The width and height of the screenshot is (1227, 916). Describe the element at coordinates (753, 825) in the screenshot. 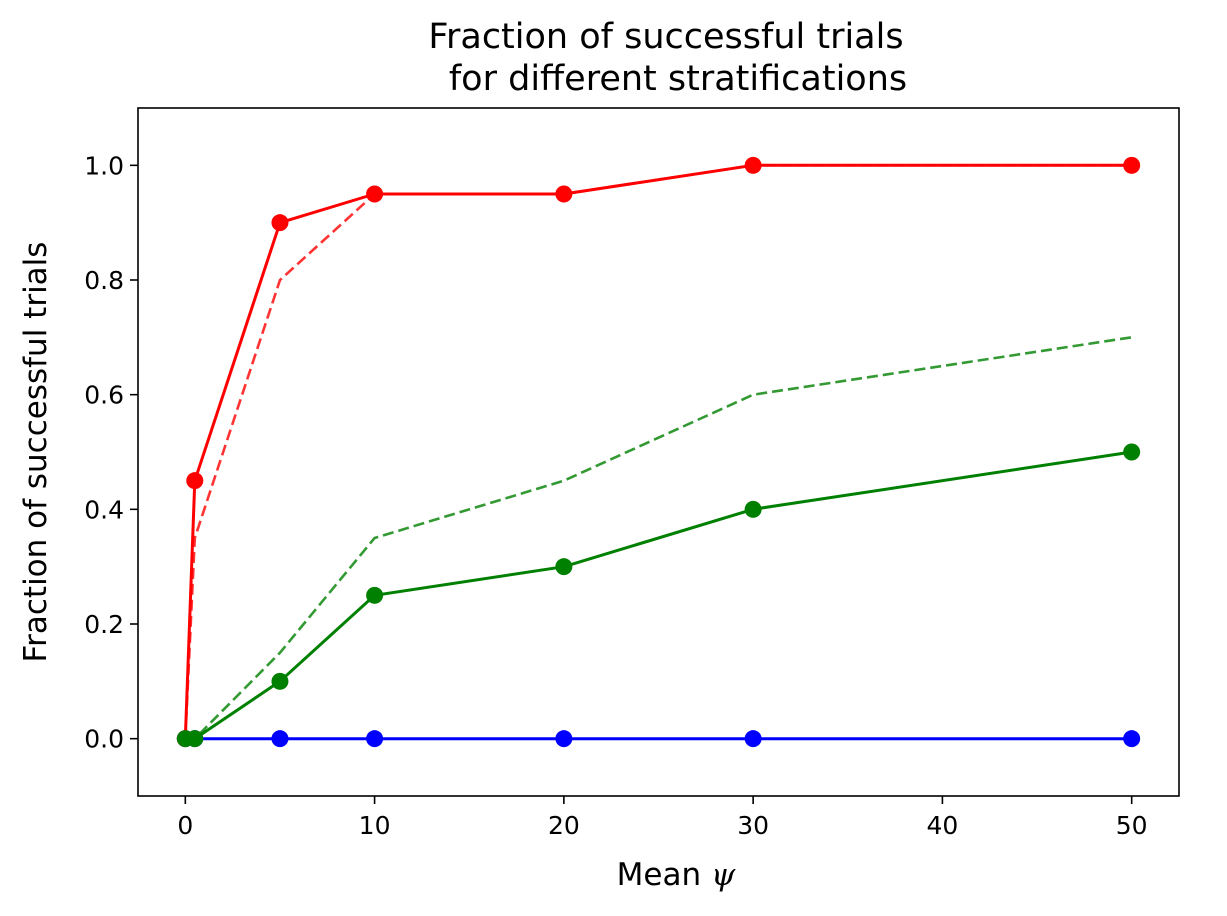

I see `x-tick-label: 30` at that location.